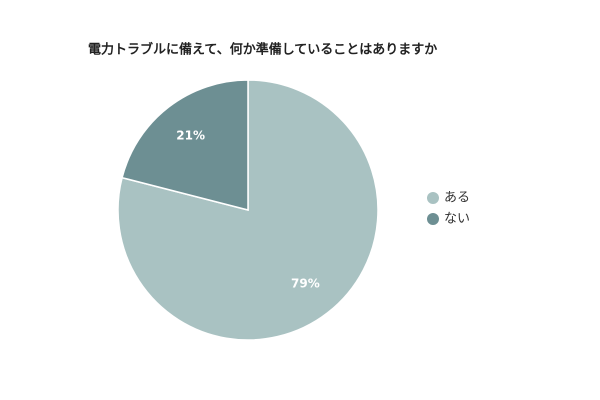 The image size is (600, 400). What do you see at coordinates (262, 50) in the screenshot?
I see `chart-title: 電力トラブルに備えて、何か準備していることはありますか` at bounding box center [262, 50].